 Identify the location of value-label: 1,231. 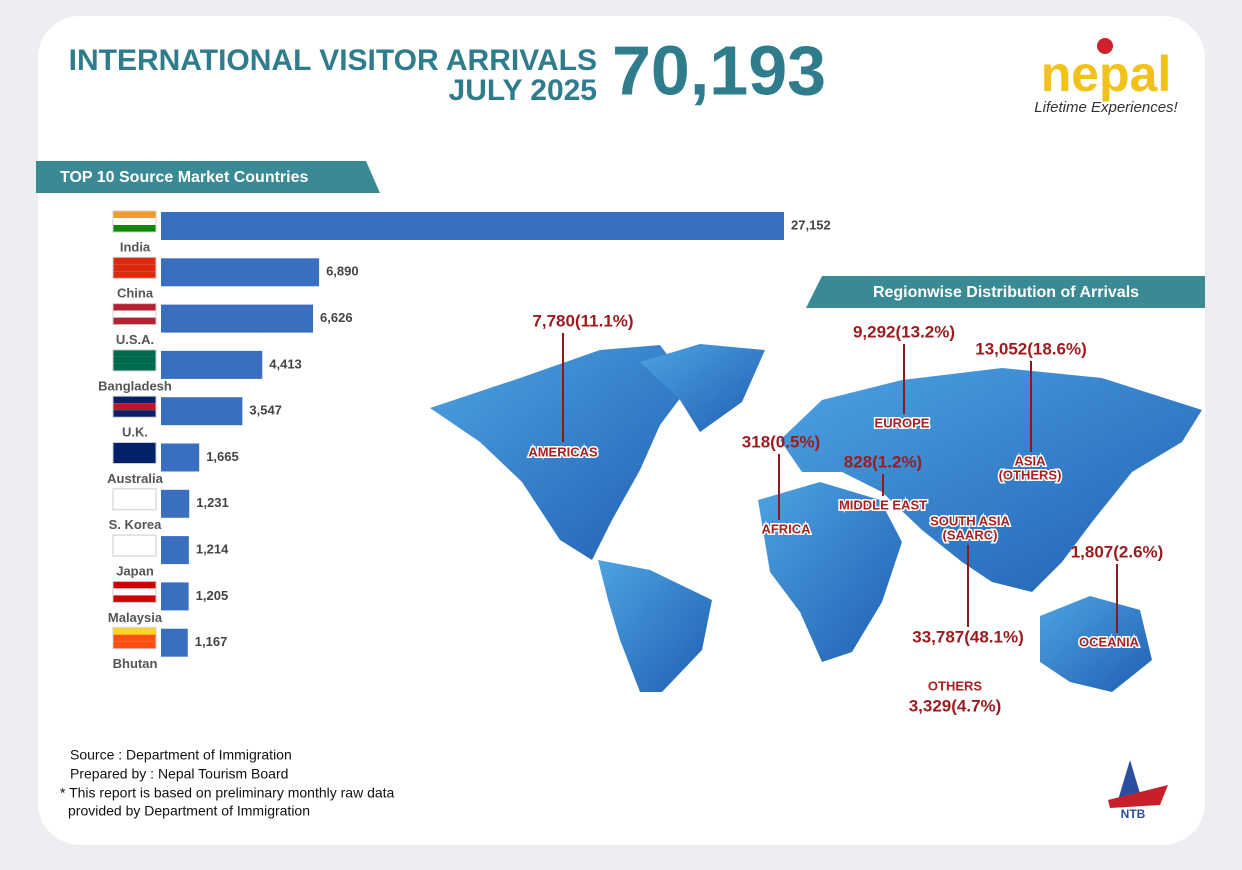
(212, 502).